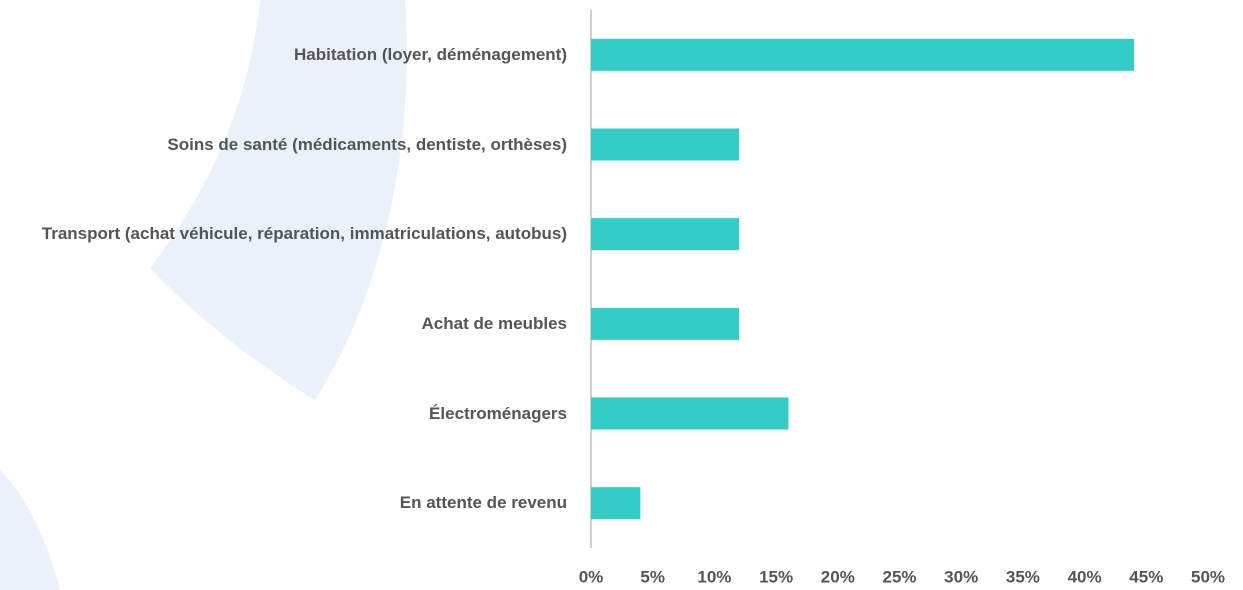  What do you see at coordinates (1146, 576) in the screenshot?
I see `x-tick-label: 45%` at bounding box center [1146, 576].